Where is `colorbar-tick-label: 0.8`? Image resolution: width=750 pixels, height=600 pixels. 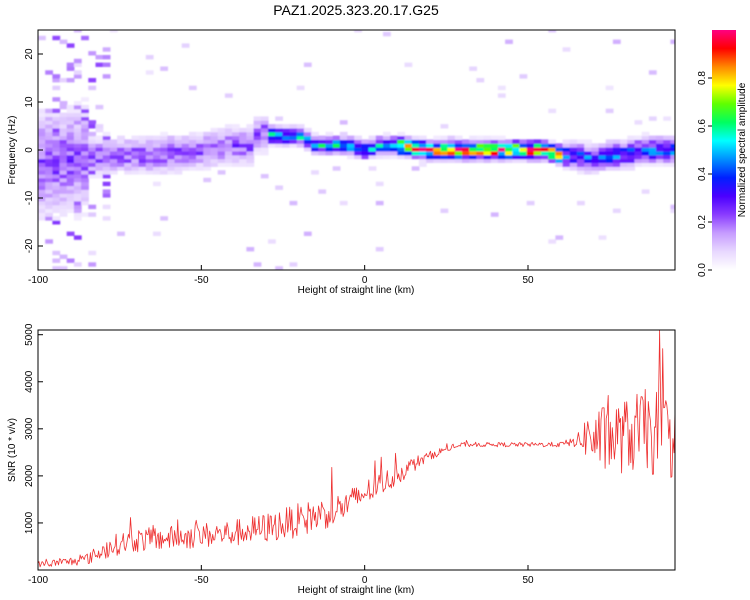 colorbar-tick-label: 0.8 is located at coordinates (702, 78).